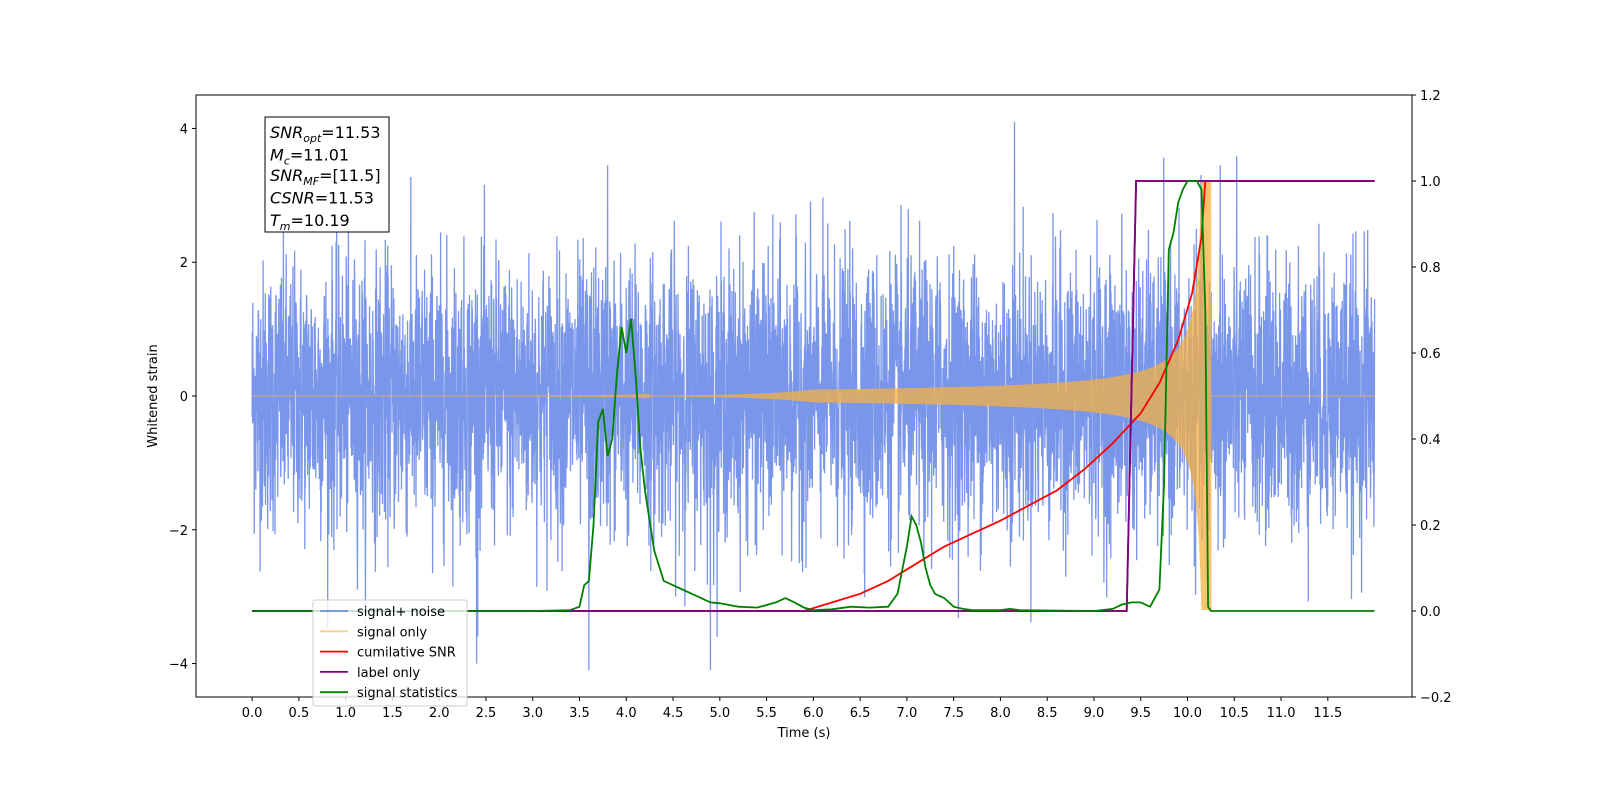  Describe the element at coordinates (1047, 713) in the screenshot. I see `x-tick-label: 8.5` at that location.